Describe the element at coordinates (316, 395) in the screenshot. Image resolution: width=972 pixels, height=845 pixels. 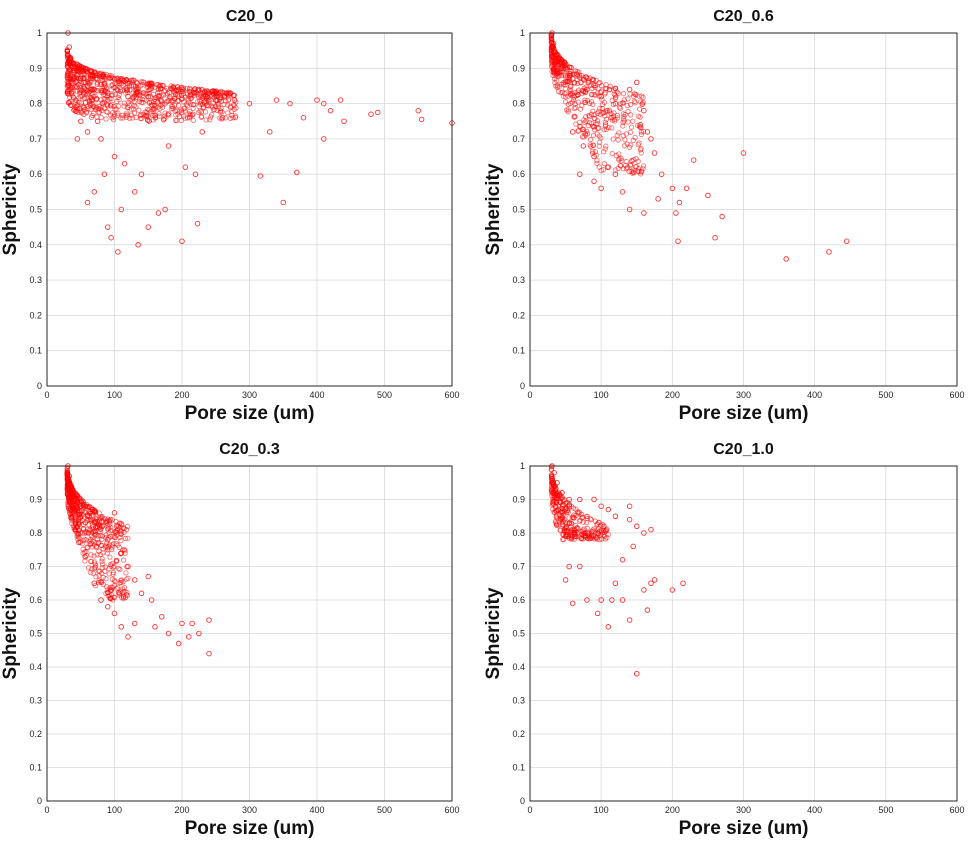
I see `x-tick-label: 400` at that location.